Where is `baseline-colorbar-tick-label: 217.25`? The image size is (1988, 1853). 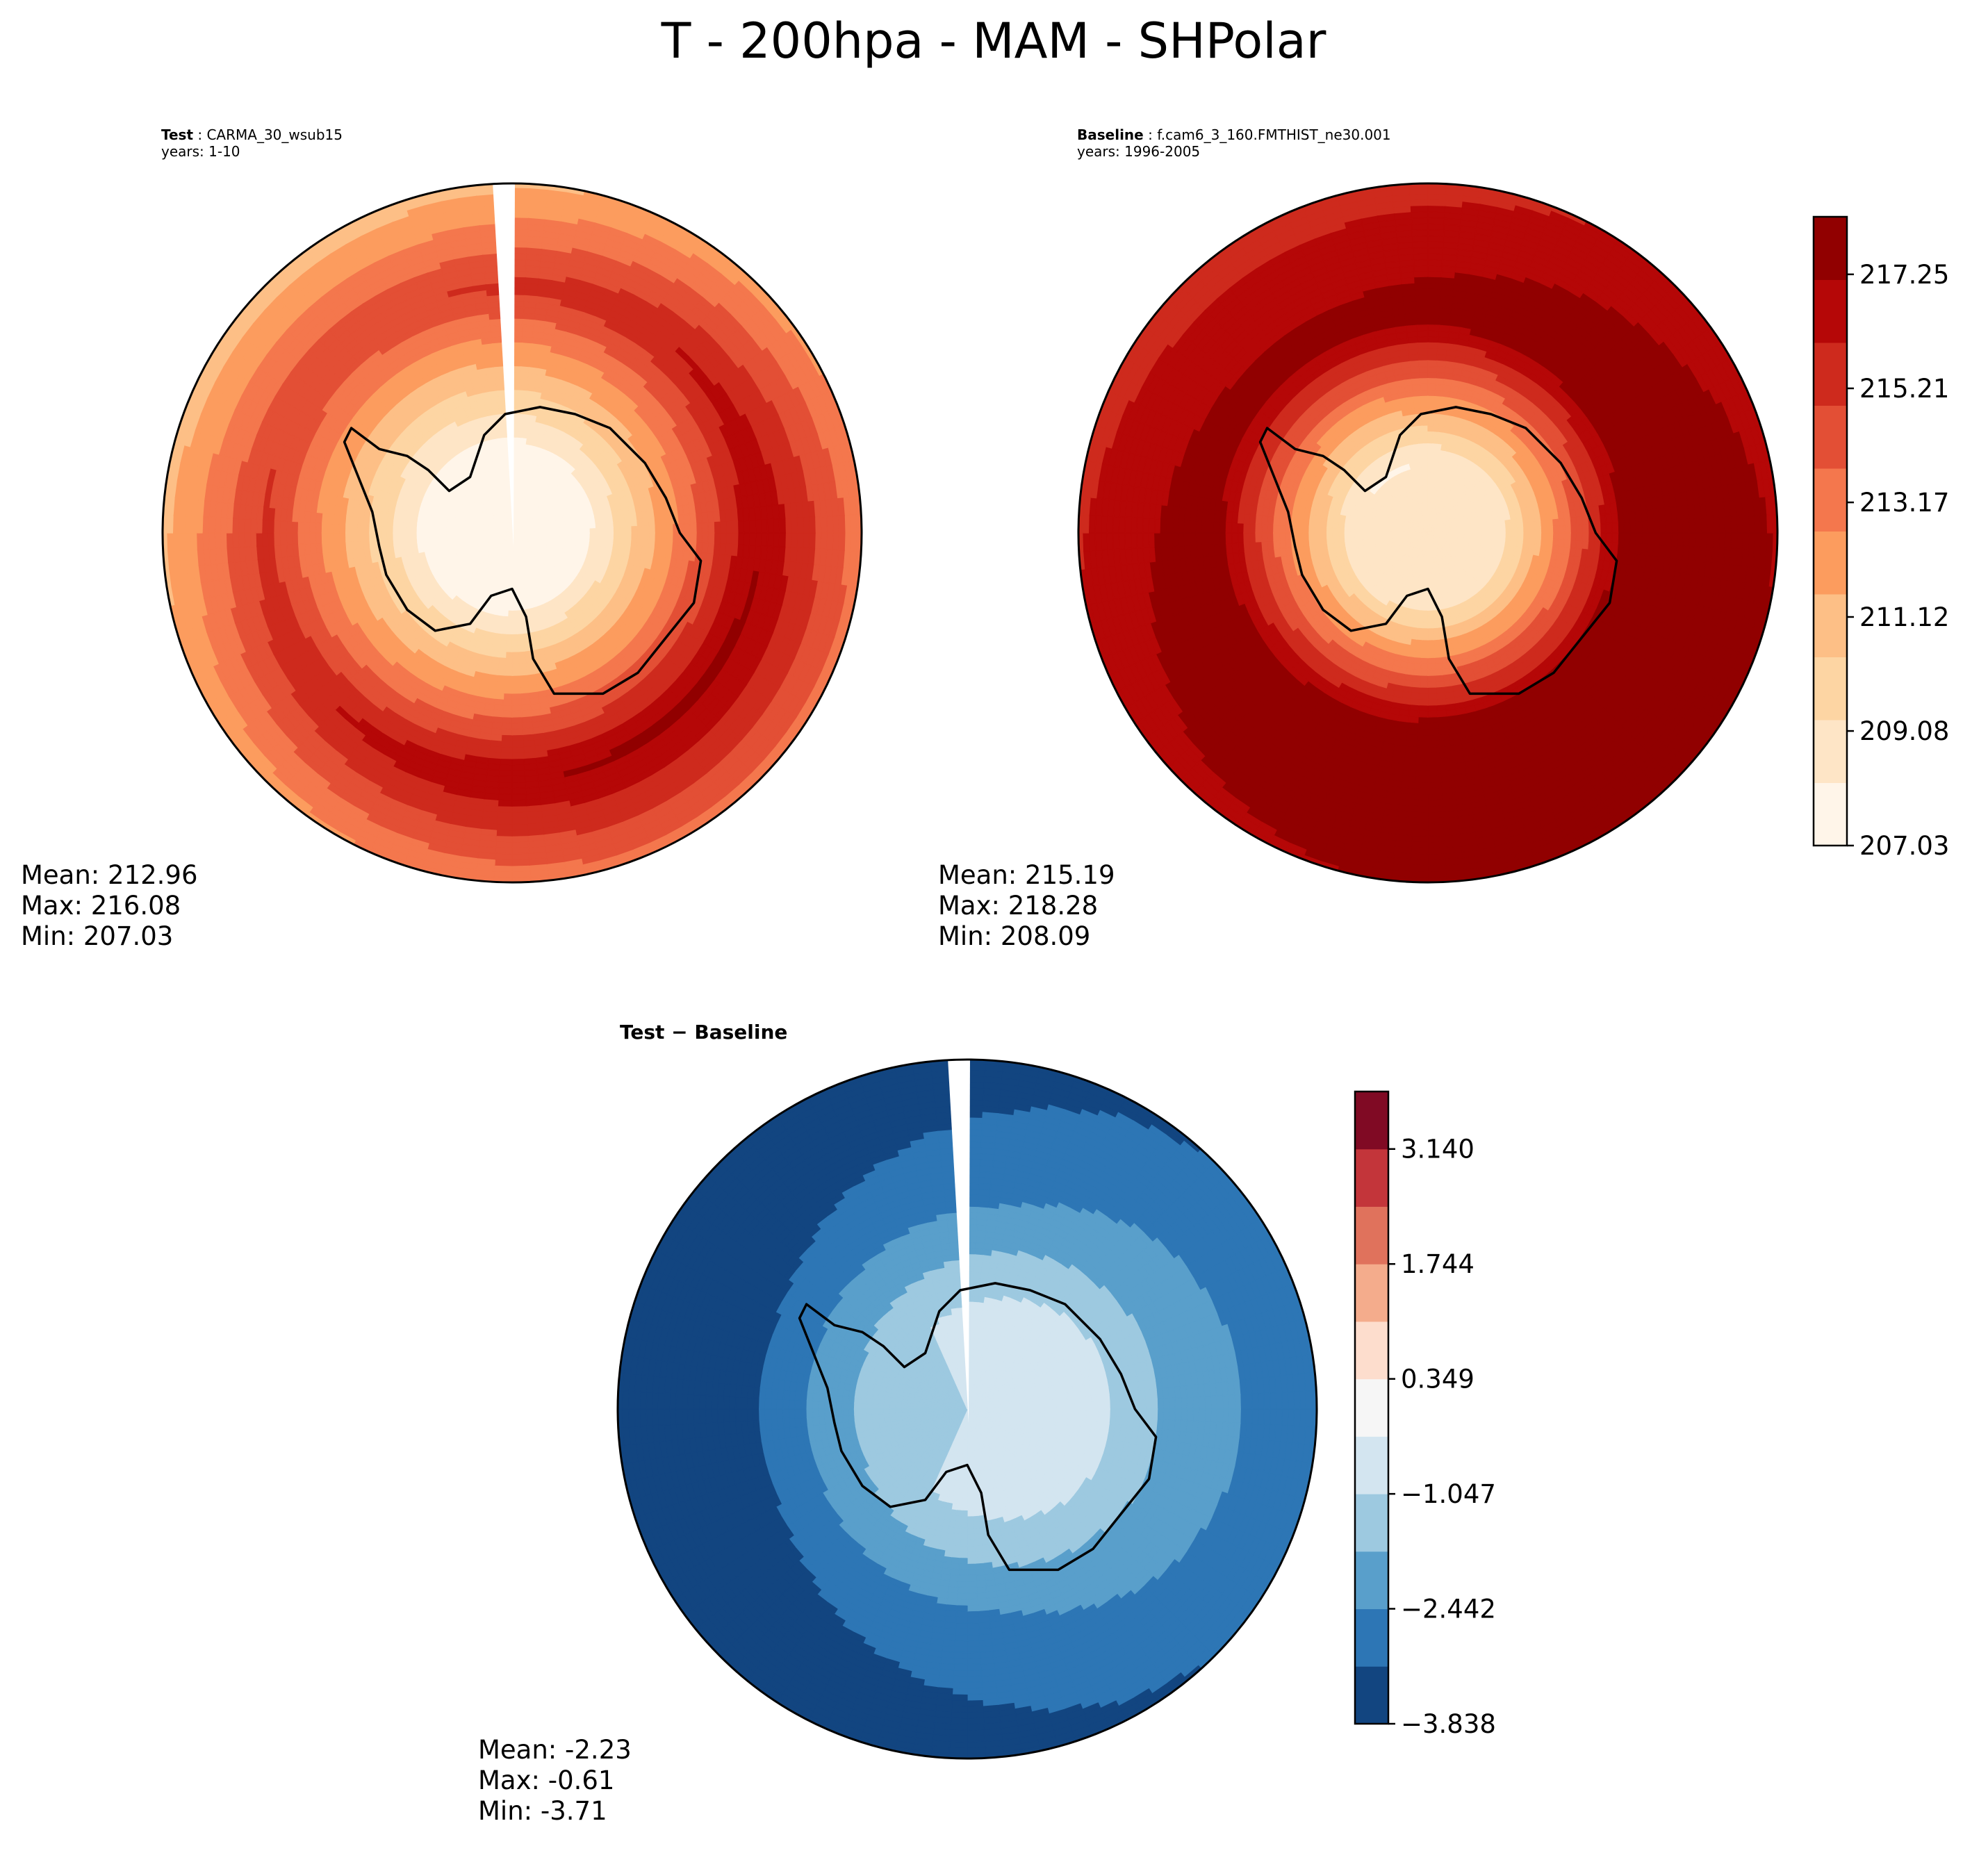
baseline-colorbar-tick-label: 217.25 is located at coordinates (1904, 275).